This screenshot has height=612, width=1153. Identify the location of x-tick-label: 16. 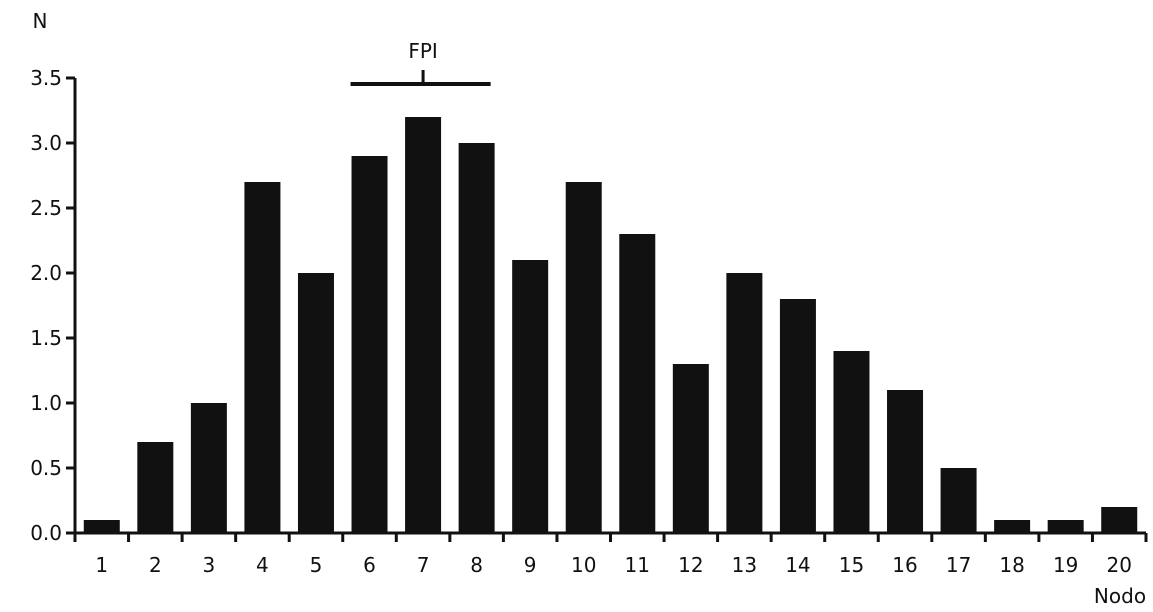
(904, 565).